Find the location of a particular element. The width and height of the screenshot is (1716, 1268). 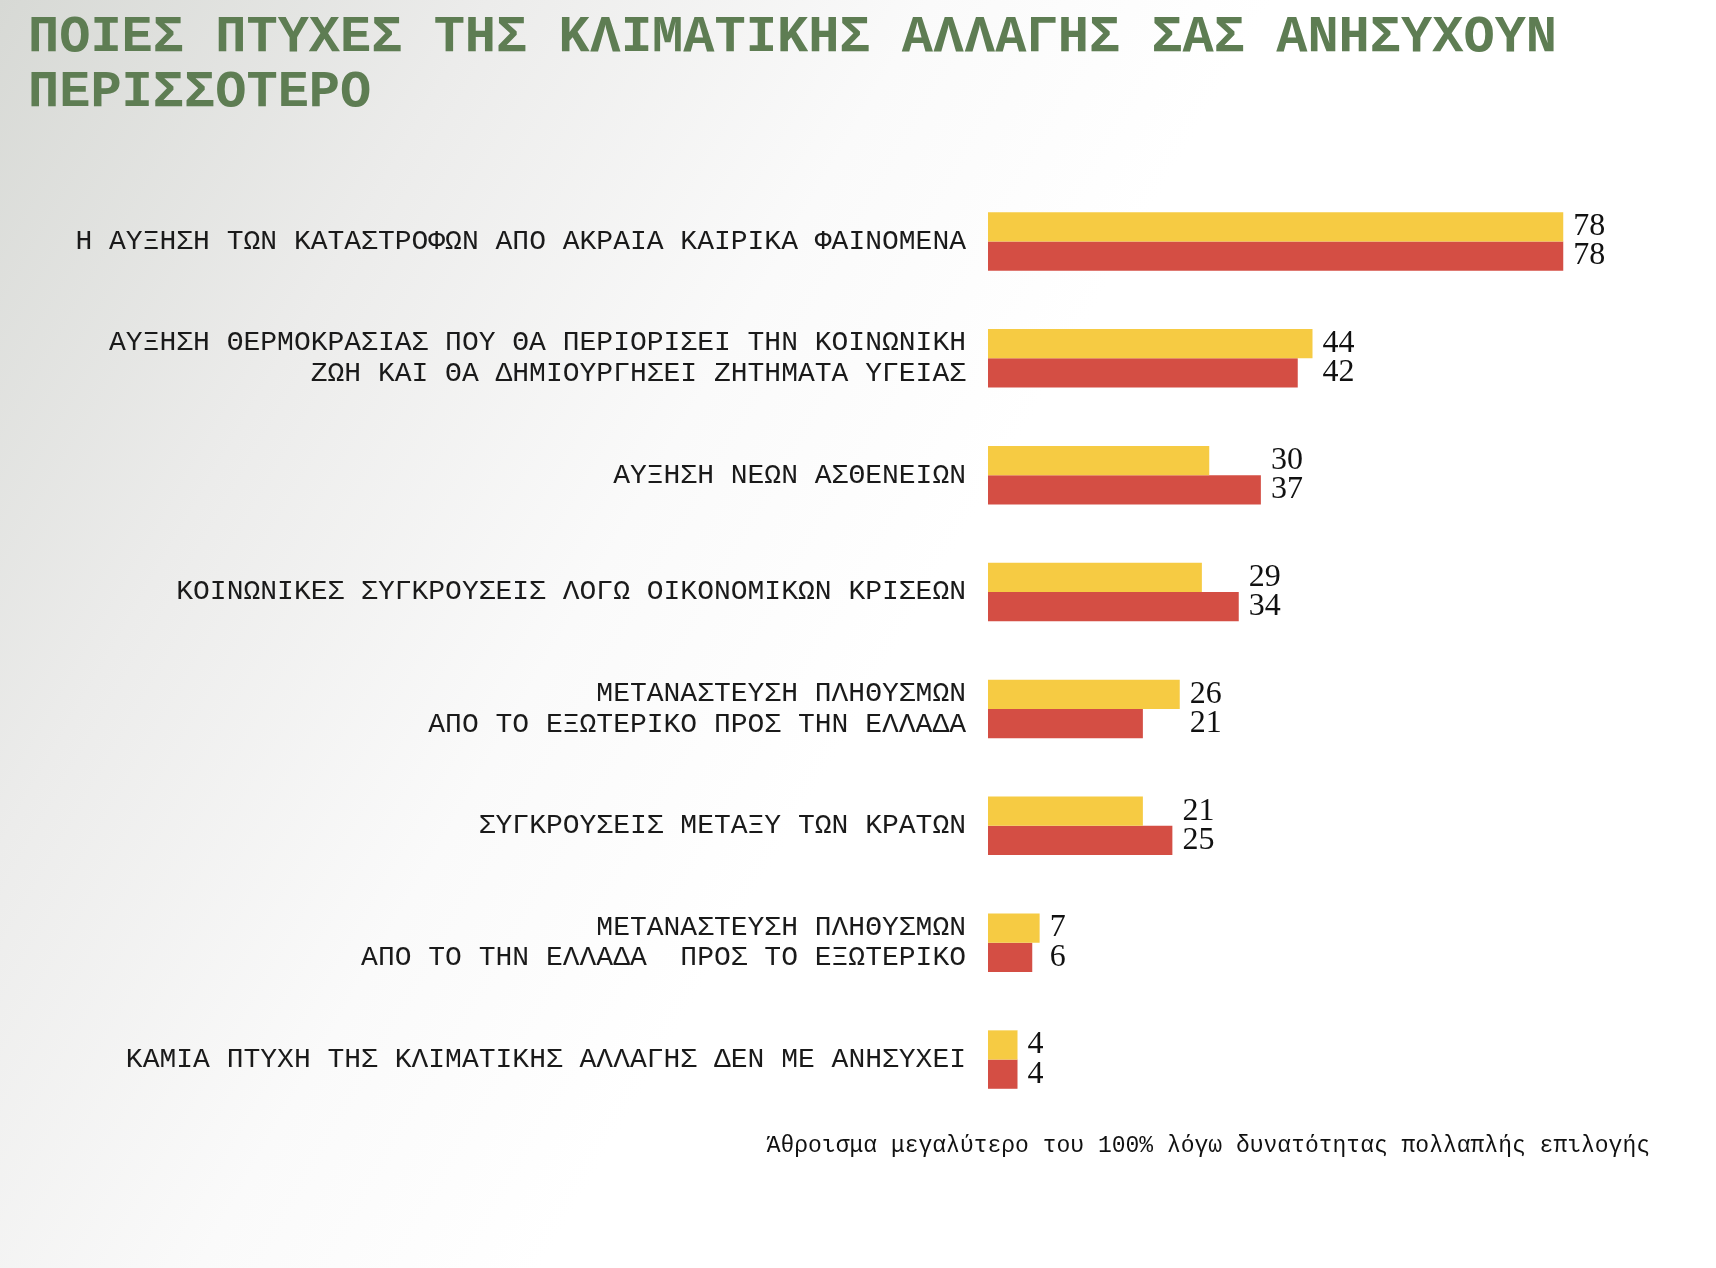

y-tick-label: ΣΥΓΚΡΟΥΣΕΙΣ ΜΕΤΑΞΥ ΤΩΝ ΚΡΑΤΩΝ is located at coordinates (722, 826).